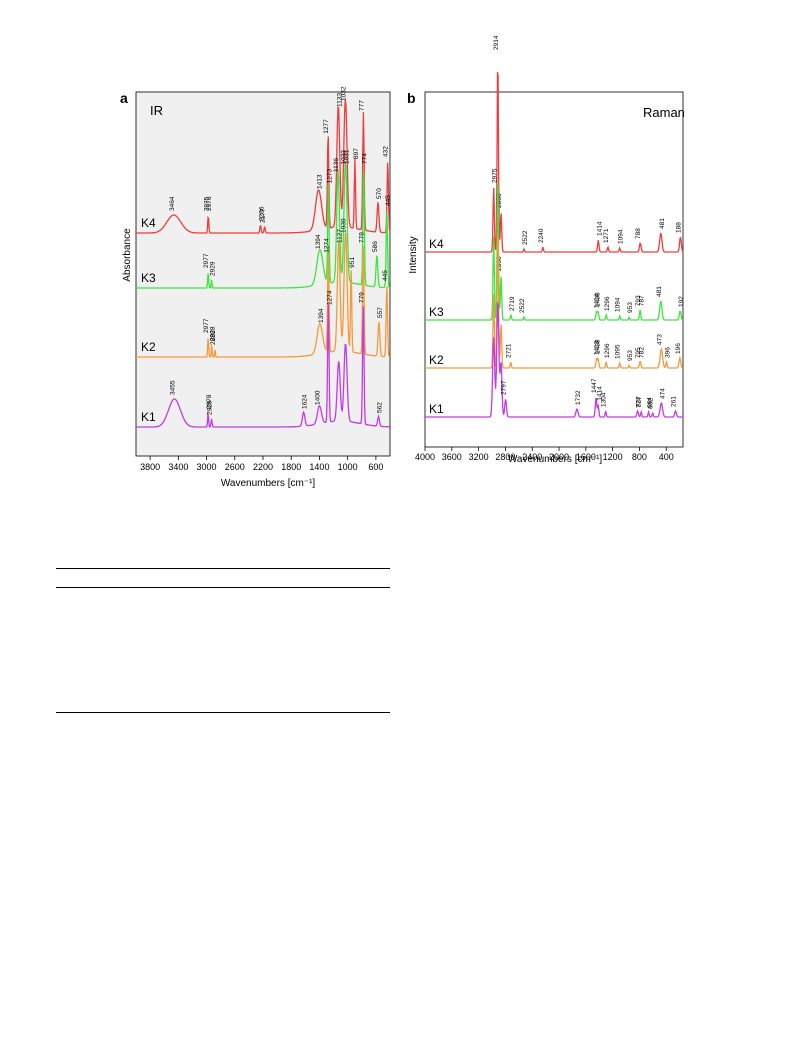 Image resolution: width=793 pixels, height=1057 pixels. I want to click on x-tick-label: 2600, so click(235, 467).